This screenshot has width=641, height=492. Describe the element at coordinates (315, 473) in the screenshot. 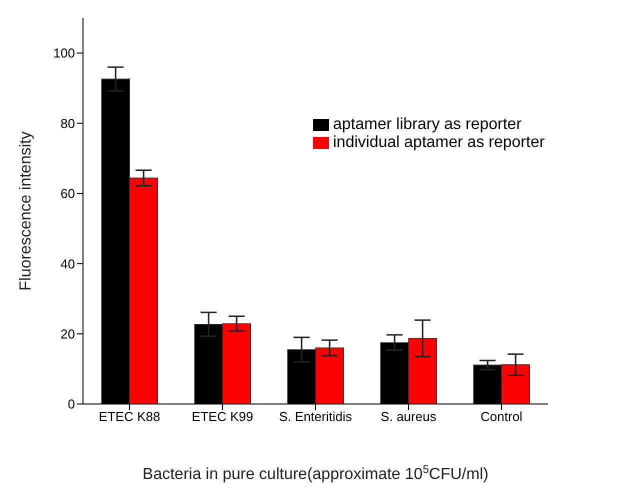

I see `x-axis-title: Bacteria in pure culture(approximate 10$^{5}$CFU/ml)` at that location.